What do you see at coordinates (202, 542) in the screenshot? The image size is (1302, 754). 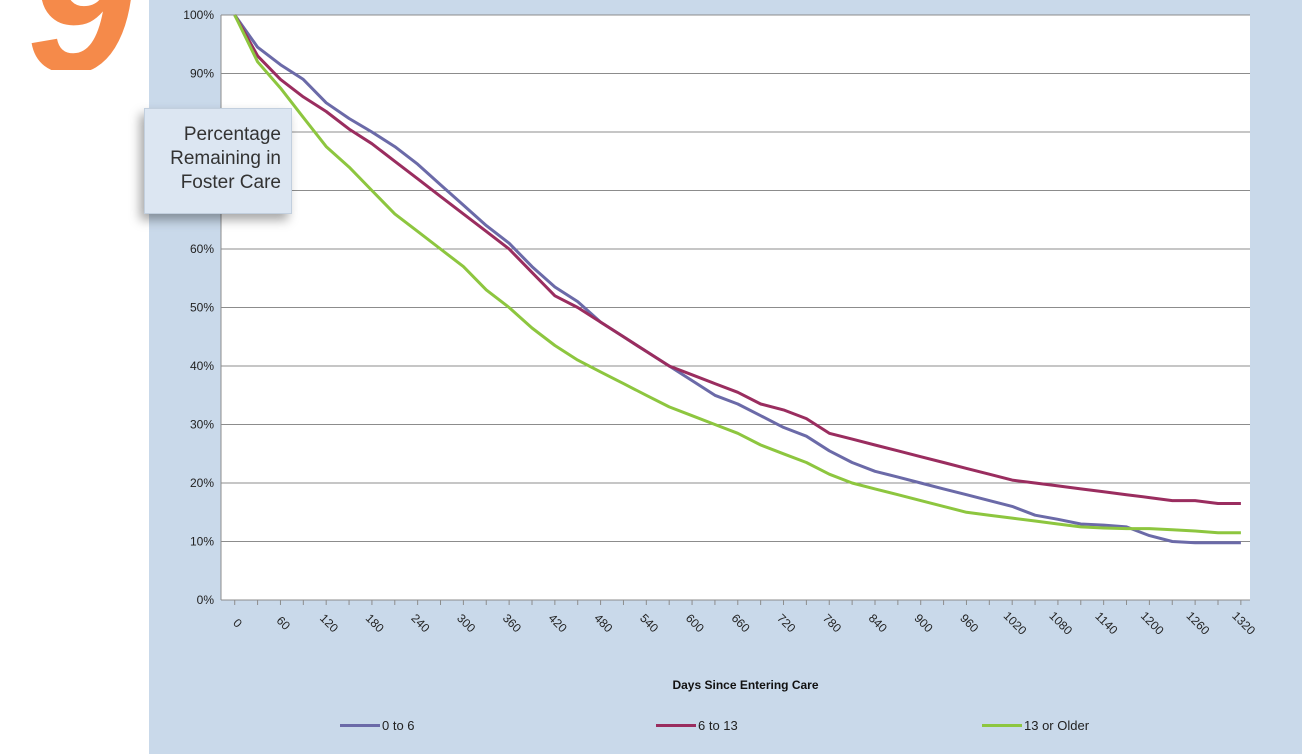 I see `y-tick-label: 10%` at bounding box center [202, 542].